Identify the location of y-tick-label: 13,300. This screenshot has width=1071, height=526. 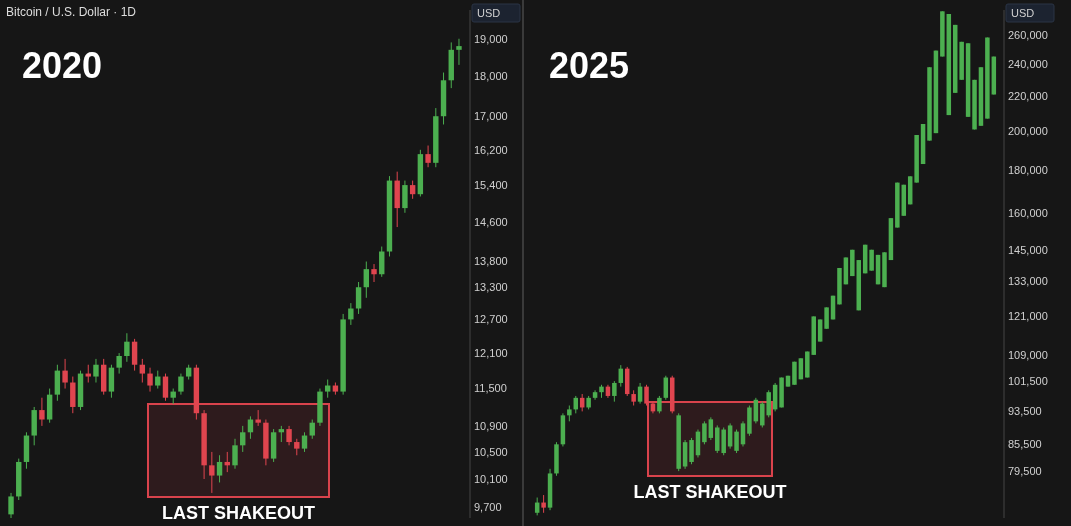
(491, 287).